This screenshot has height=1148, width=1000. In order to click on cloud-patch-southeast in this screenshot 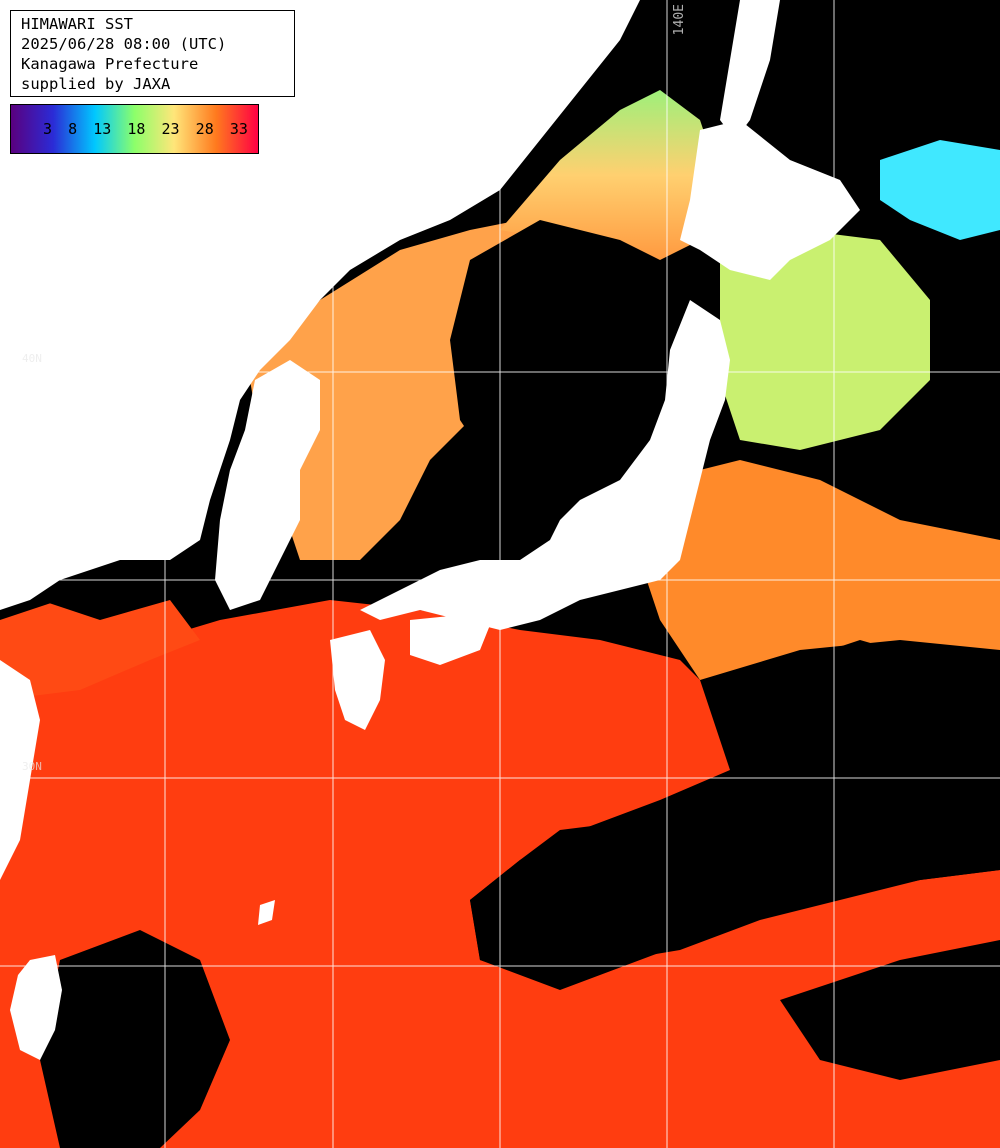, I will do `click(890, 1010)`.